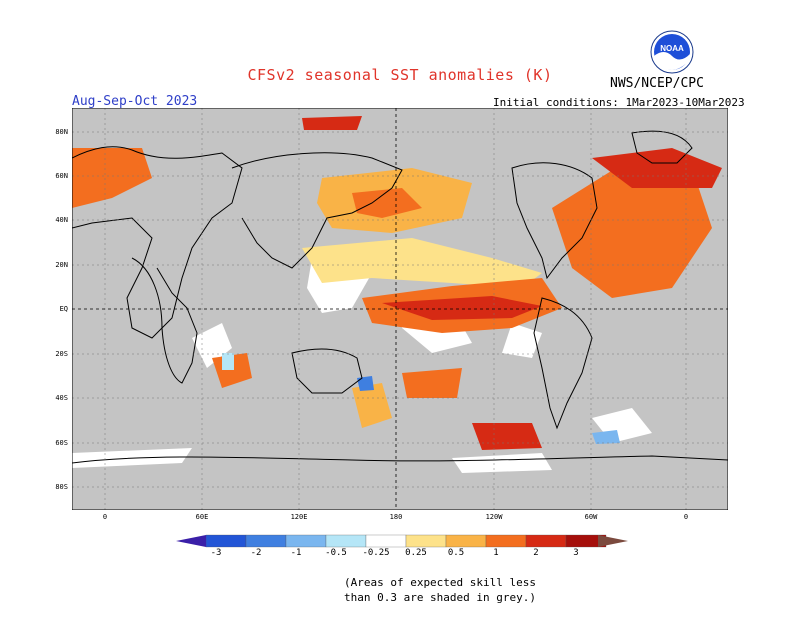  Describe the element at coordinates (61, 354) in the screenshot. I see `lat-label-20s: 20S` at that location.